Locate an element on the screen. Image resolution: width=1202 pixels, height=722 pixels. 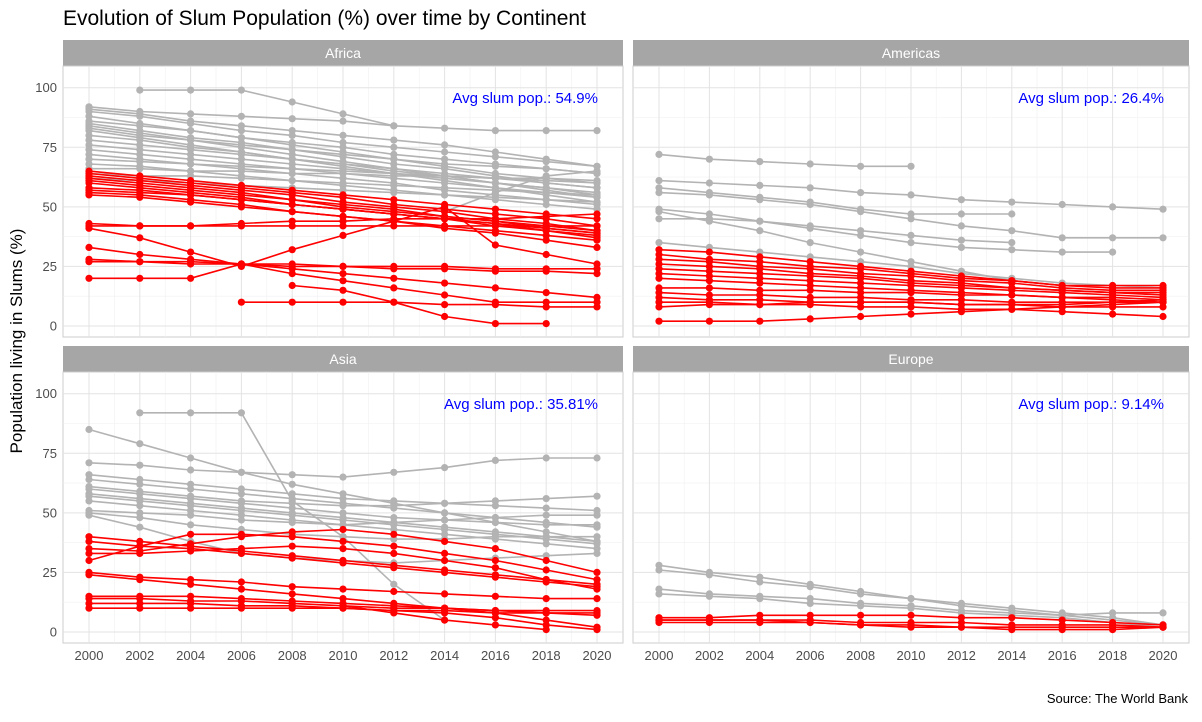
average-annotation: Avg slum pop.: 35.81% is located at coordinates (521, 404).